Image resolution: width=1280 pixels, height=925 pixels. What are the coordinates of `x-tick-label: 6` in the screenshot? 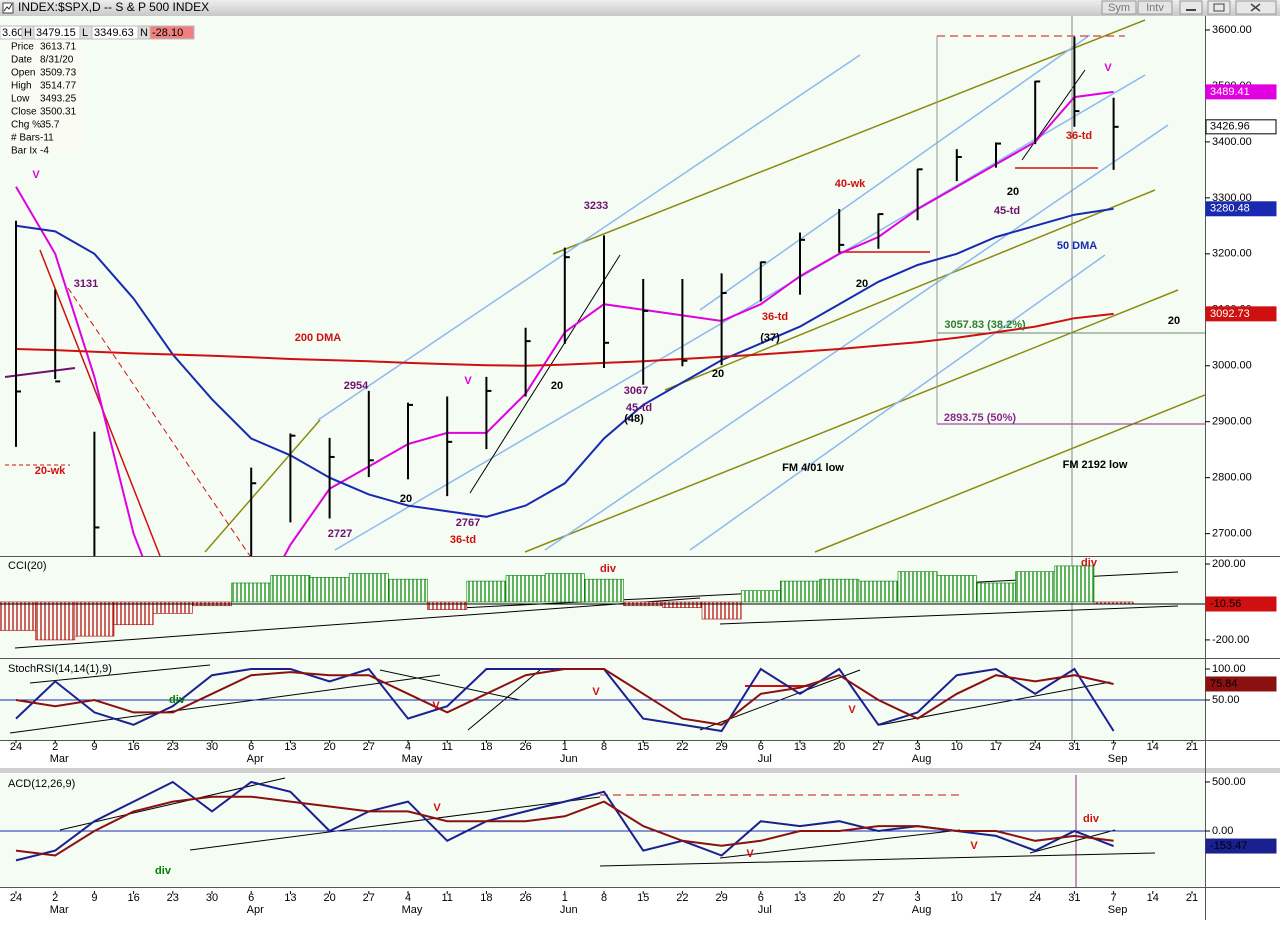 It's located at (761, 898).